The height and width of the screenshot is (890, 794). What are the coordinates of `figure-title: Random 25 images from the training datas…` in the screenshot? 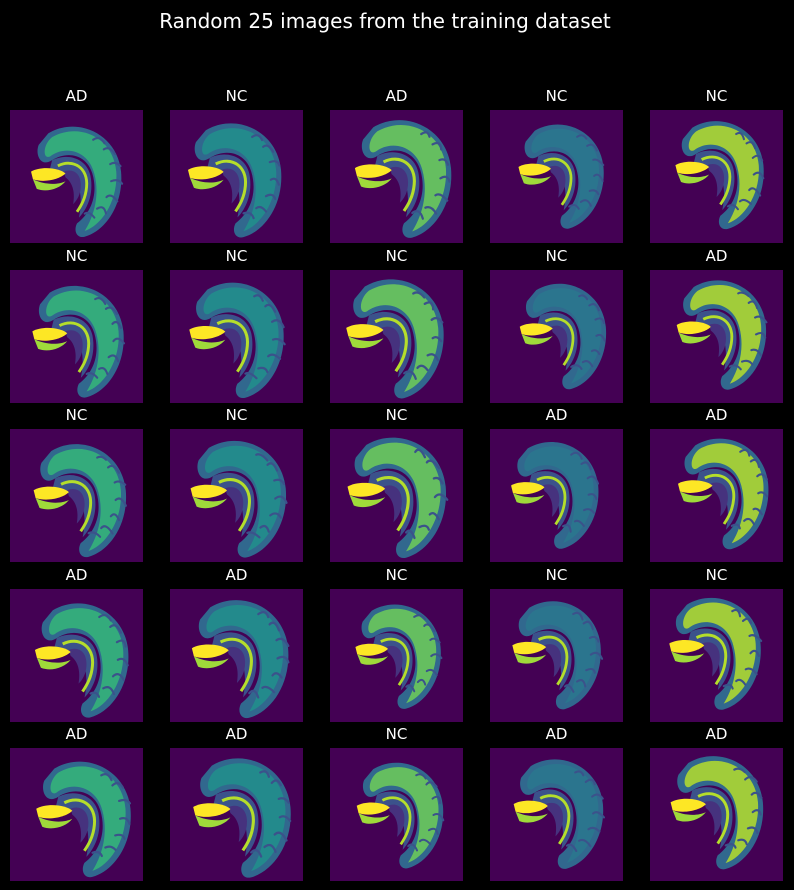 It's located at (385, 21).